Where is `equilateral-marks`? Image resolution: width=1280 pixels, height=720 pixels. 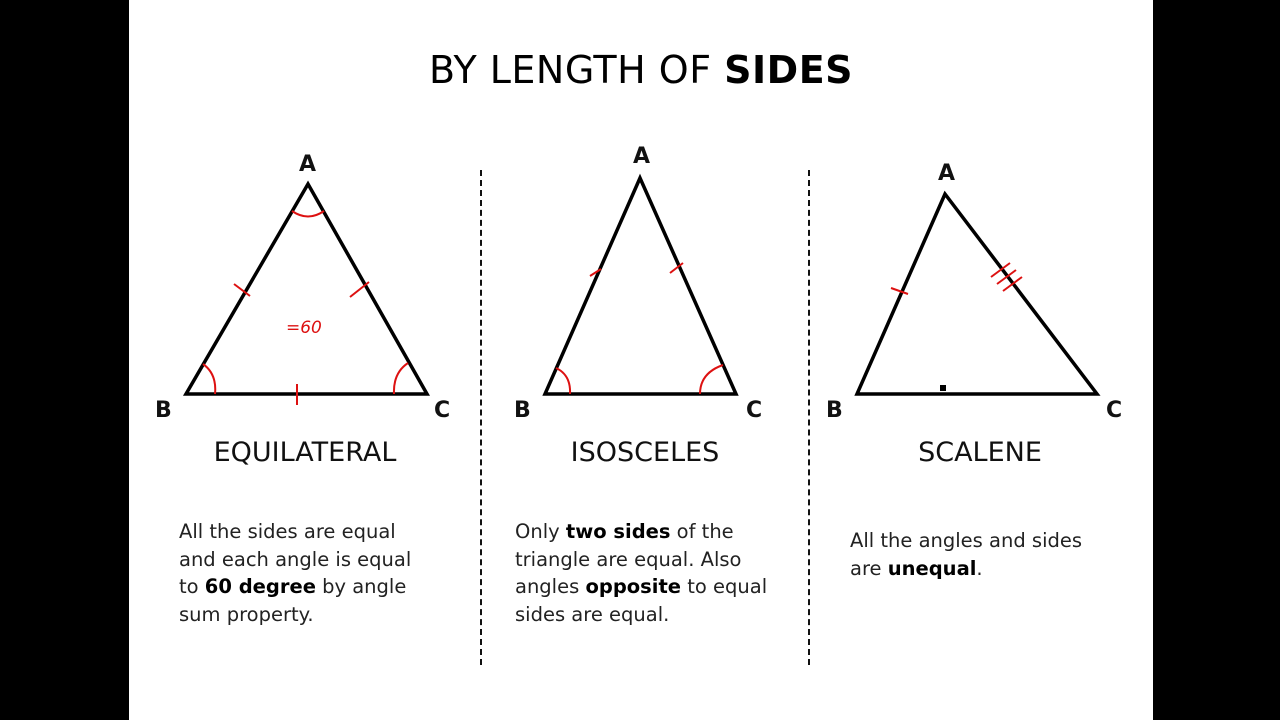
equilateral-marks is located at coordinates (305, 307).